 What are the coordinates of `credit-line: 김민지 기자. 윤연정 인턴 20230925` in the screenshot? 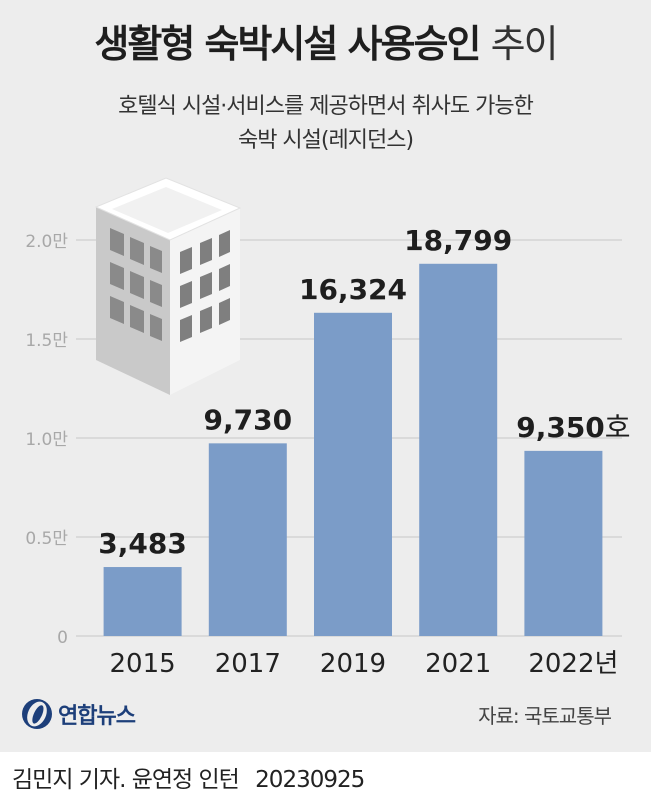 It's located at (188, 777).